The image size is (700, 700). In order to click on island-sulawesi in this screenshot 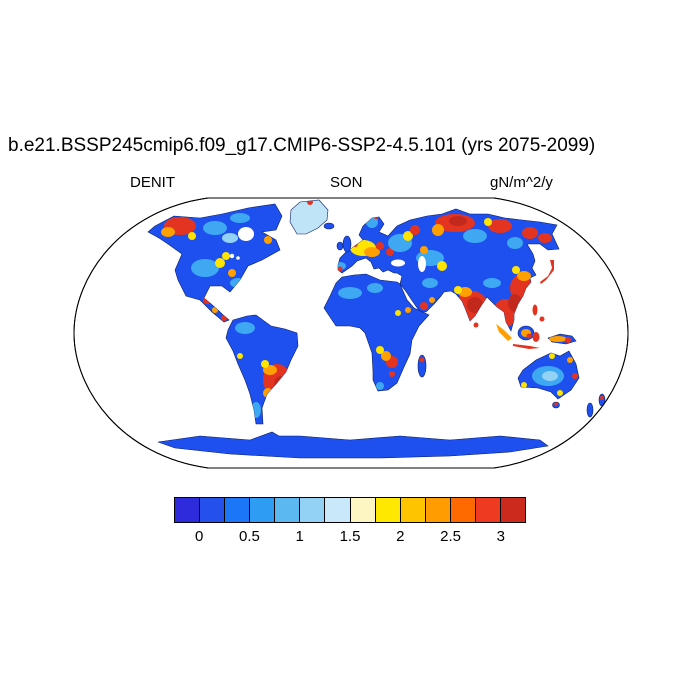, I will do `click(536, 337)`.